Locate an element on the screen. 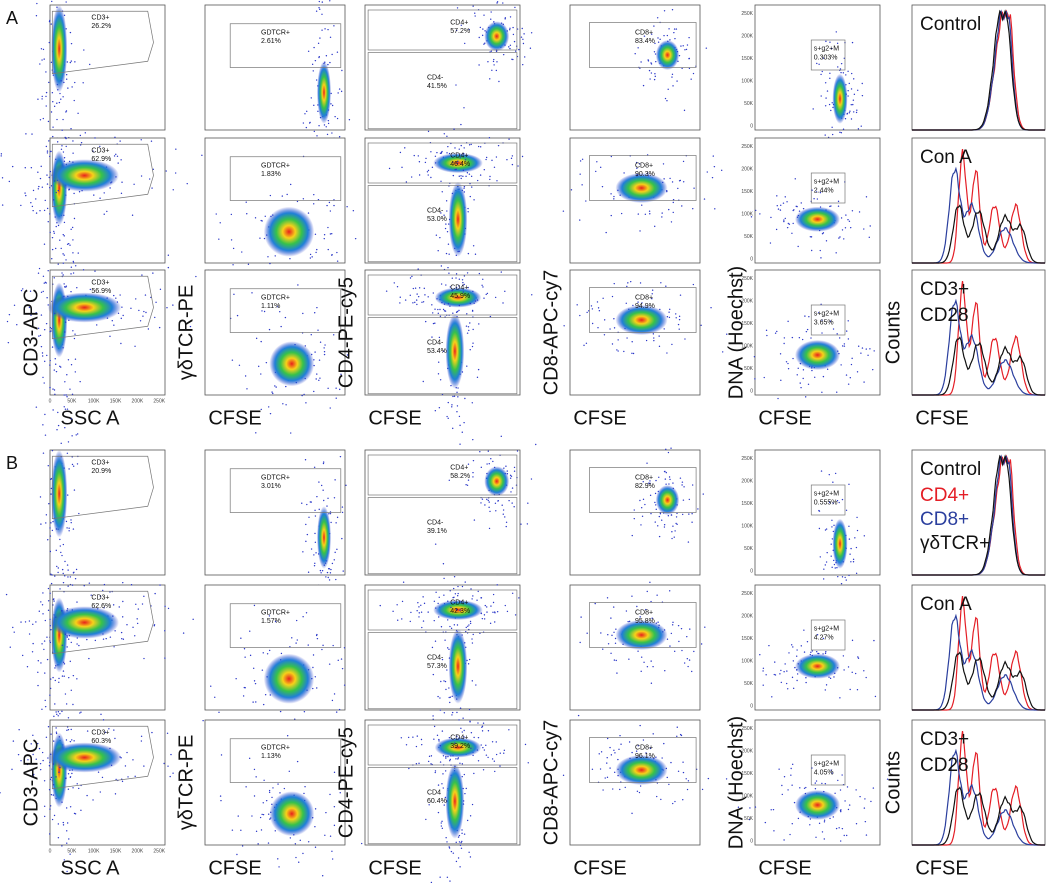 This screenshot has height=883, width=1050. histogram-label: CD28 is located at coordinates (944, 315).